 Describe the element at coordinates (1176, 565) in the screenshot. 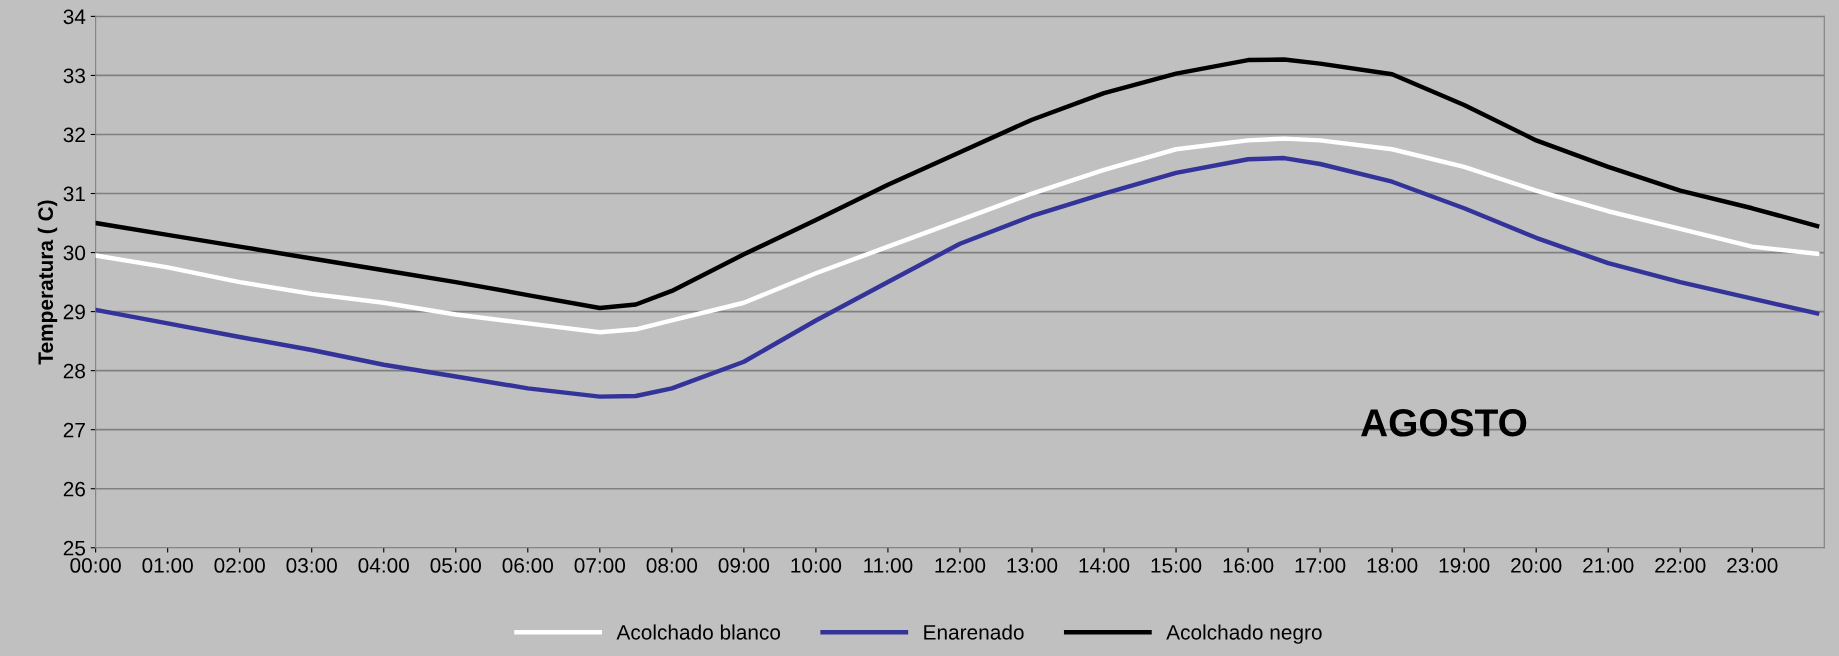

I see `x-tick-label: 15:00` at that location.